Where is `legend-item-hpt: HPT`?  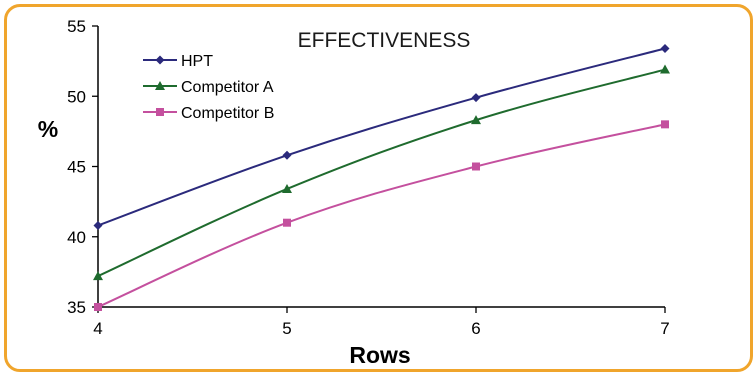 legend-item-hpt: HPT is located at coordinates (178, 61).